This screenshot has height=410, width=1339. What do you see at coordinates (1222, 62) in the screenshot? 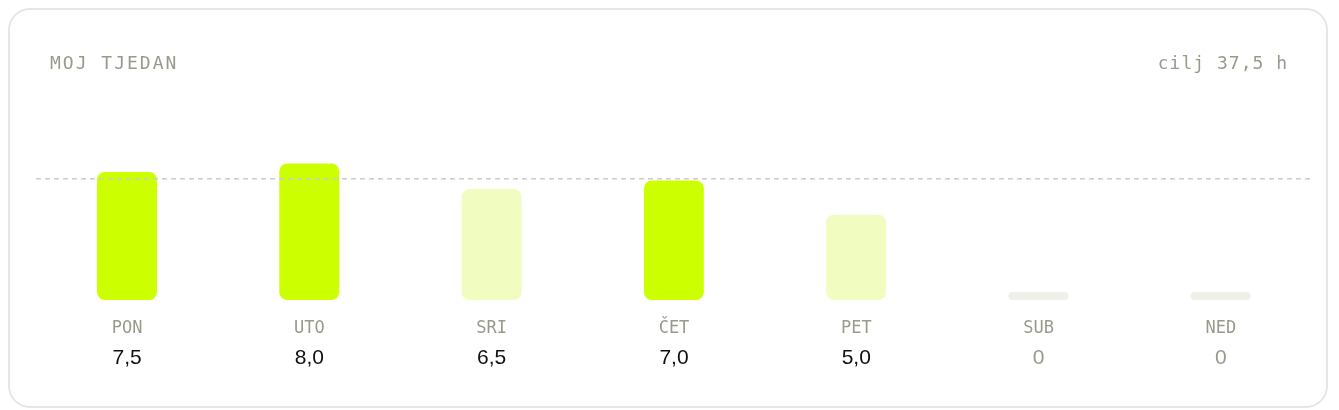
I see `chart-subtitle: cilj 37,5 h` at bounding box center [1222, 62].